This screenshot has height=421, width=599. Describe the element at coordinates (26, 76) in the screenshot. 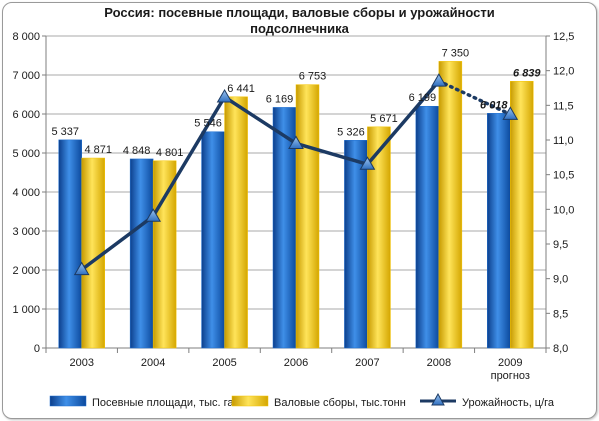

I see `y-left-tick-label: 7 000` at that location.